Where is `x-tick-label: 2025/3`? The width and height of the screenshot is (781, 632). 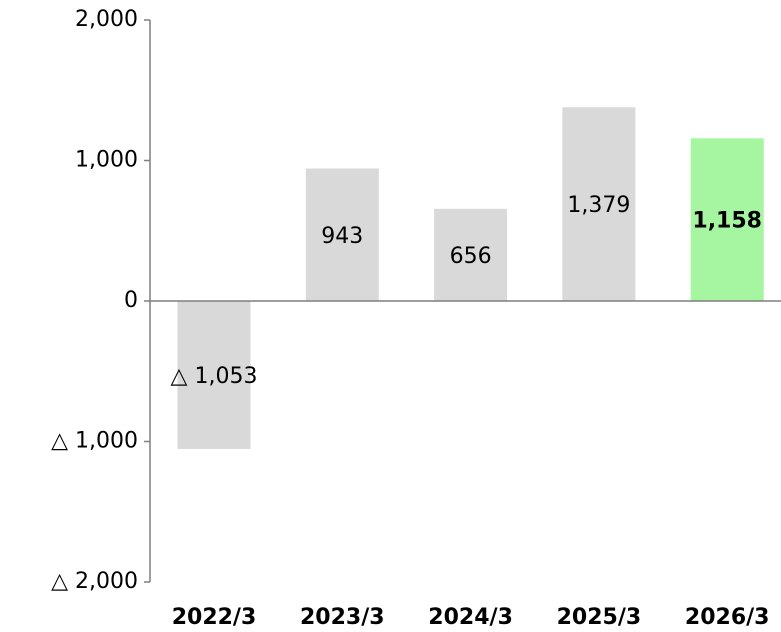 x-tick-label: 2025/3 is located at coordinates (599, 617).